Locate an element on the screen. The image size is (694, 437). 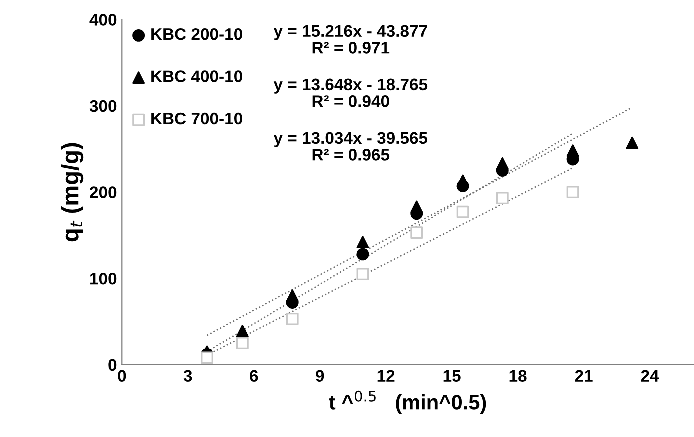
annotation: y = 15.216x - 43.877 R² = 0.971 is located at coordinates (351, 39).